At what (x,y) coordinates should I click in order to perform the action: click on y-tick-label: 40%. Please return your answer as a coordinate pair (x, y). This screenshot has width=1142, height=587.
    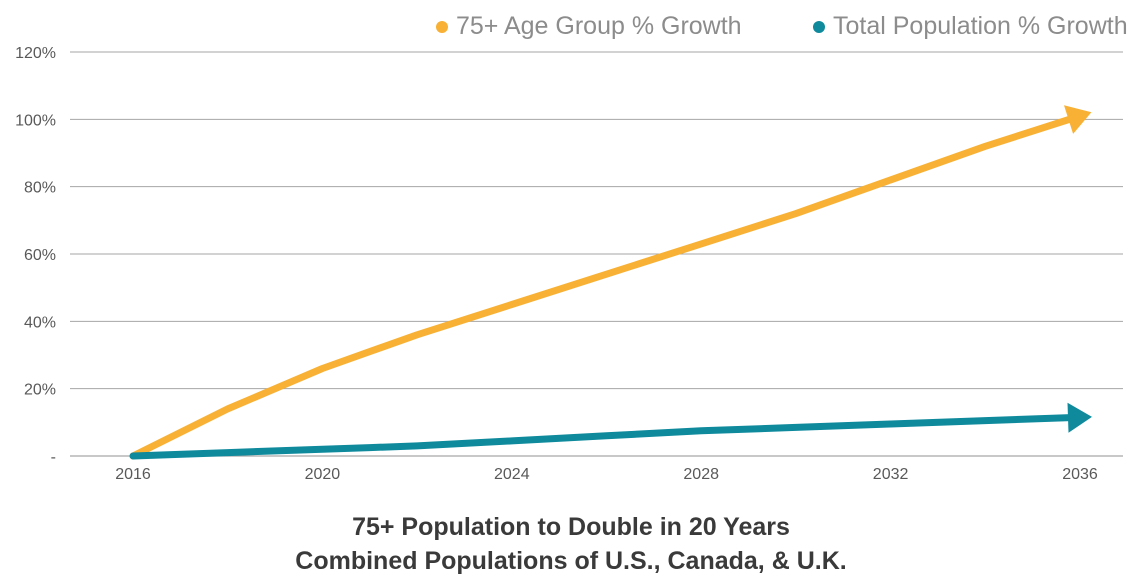
    Looking at the image, I should click on (40, 322).